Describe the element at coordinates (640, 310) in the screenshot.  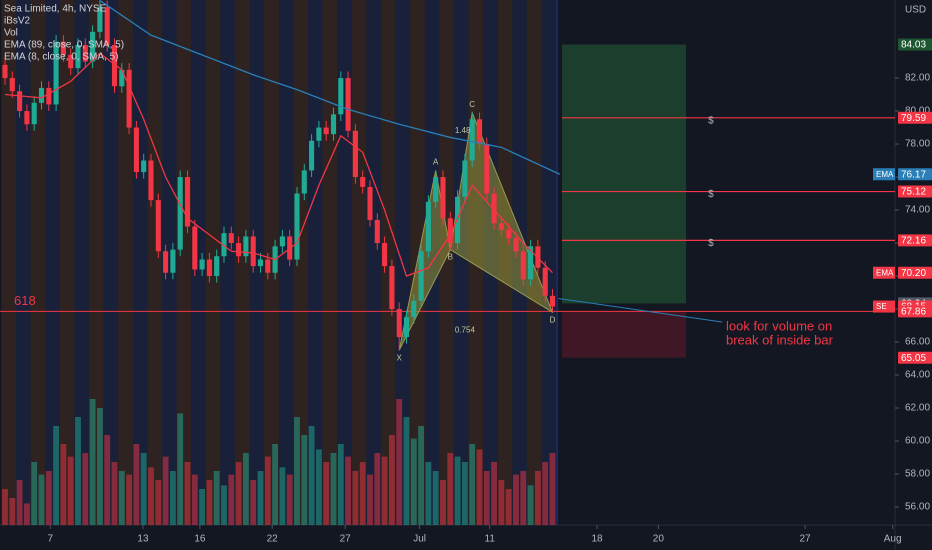
I see `annotation-arrow` at that location.